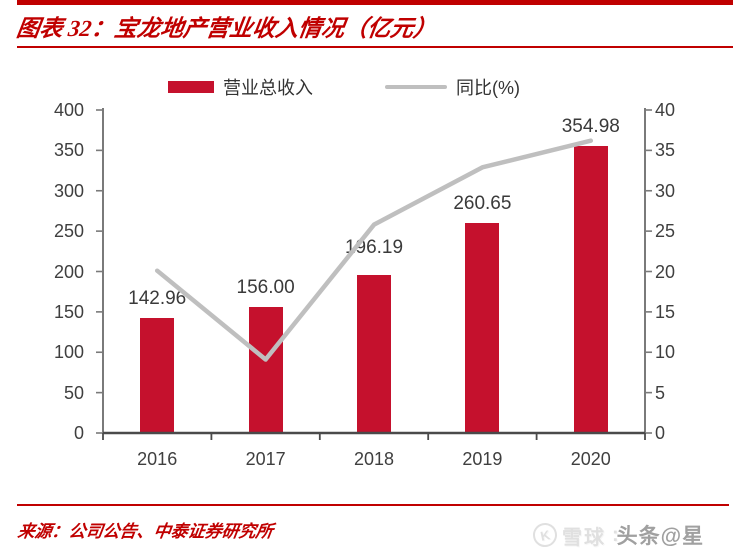 Image resolution: width=735 pixels, height=556 pixels. What do you see at coordinates (265, 370) in the screenshot?
I see `bar-2017` at bounding box center [265, 370].